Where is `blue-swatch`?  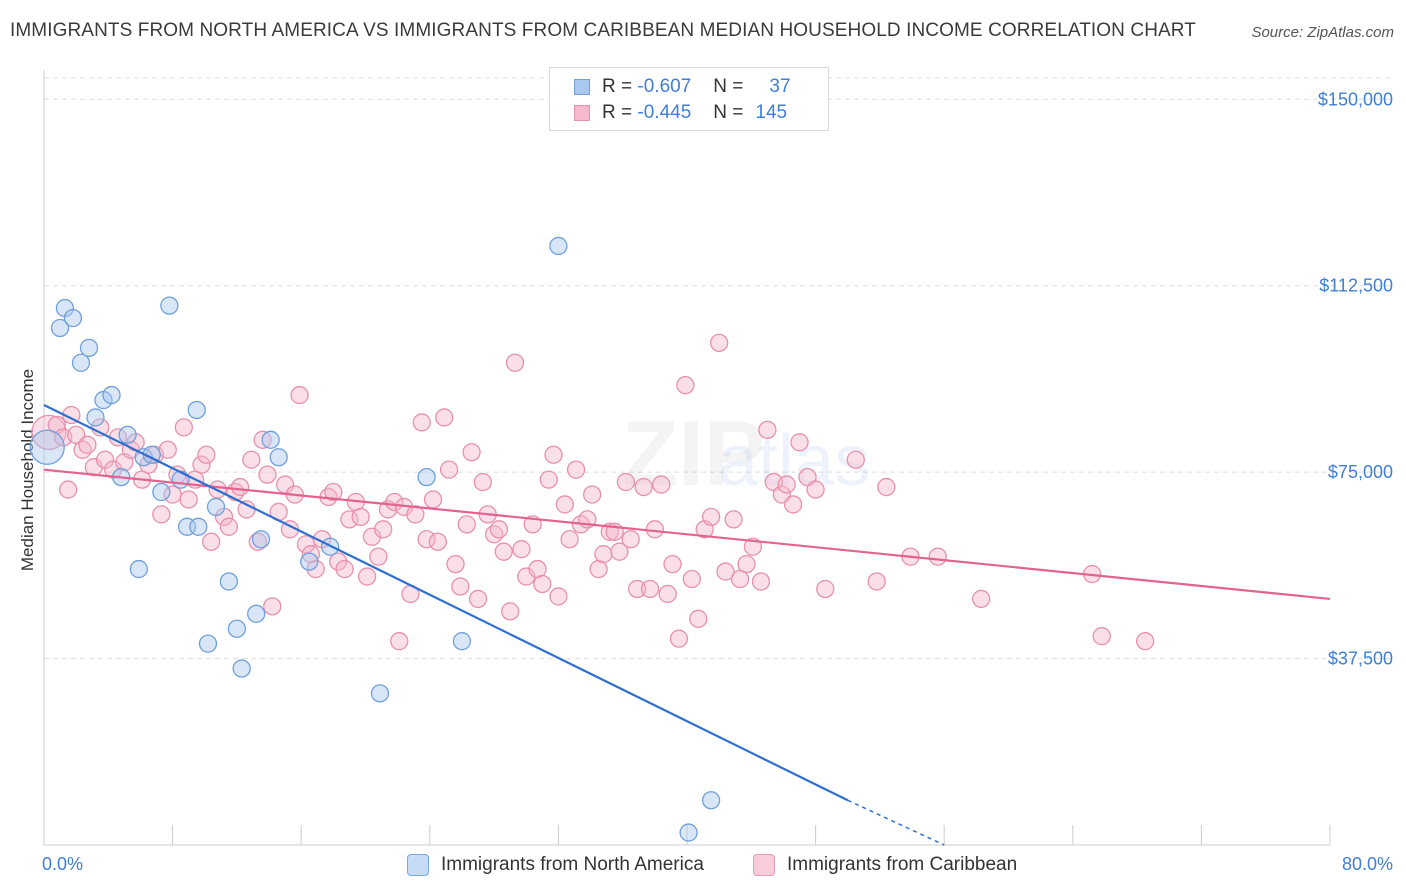 blue-swatch is located at coordinates (582, 87).